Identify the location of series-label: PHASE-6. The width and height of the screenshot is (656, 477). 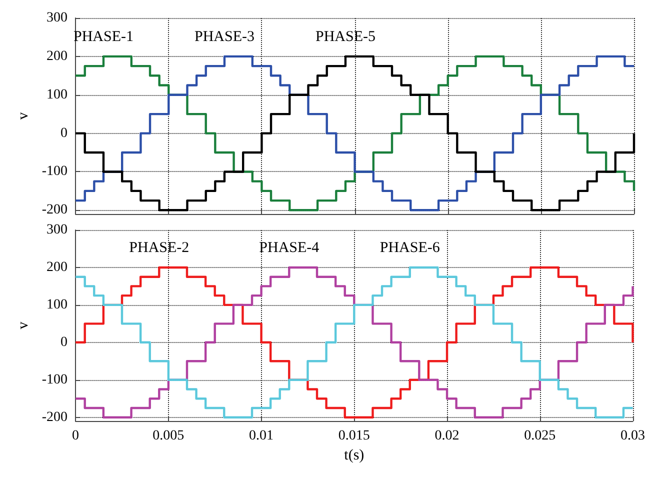
(410, 248).